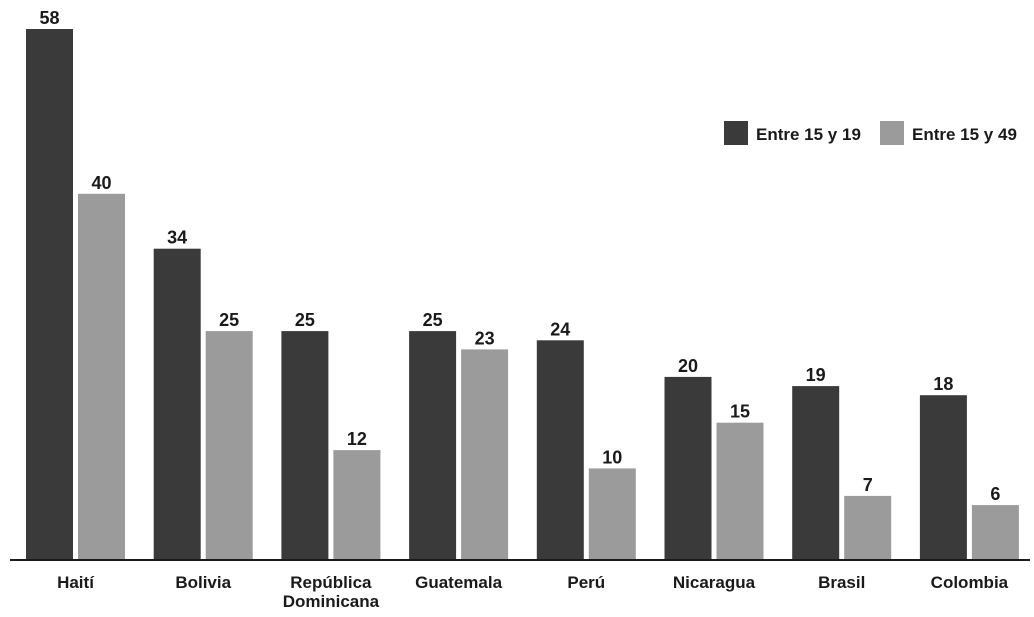  Describe the element at coordinates (357, 439) in the screenshot. I see `value-label-2-3: 12` at that location.